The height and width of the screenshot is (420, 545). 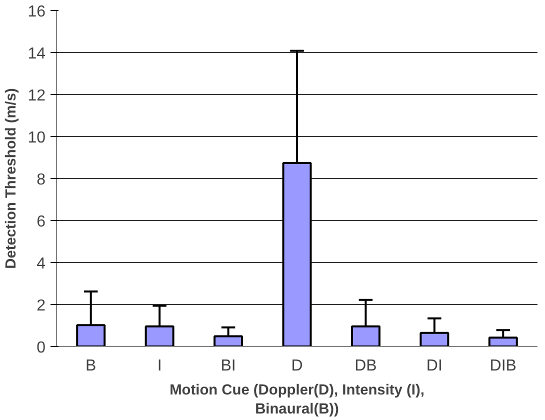 I want to click on y-tick-label: 2, so click(x=41, y=306).